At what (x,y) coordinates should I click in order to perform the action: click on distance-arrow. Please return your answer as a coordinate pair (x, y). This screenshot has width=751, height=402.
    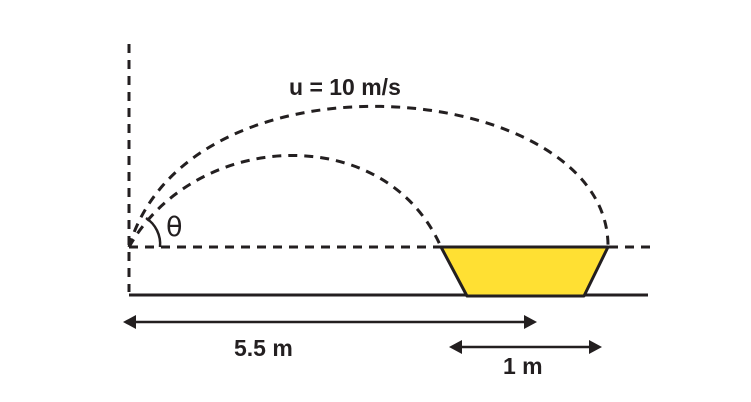
    Looking at the image, I should click on (330, 322).